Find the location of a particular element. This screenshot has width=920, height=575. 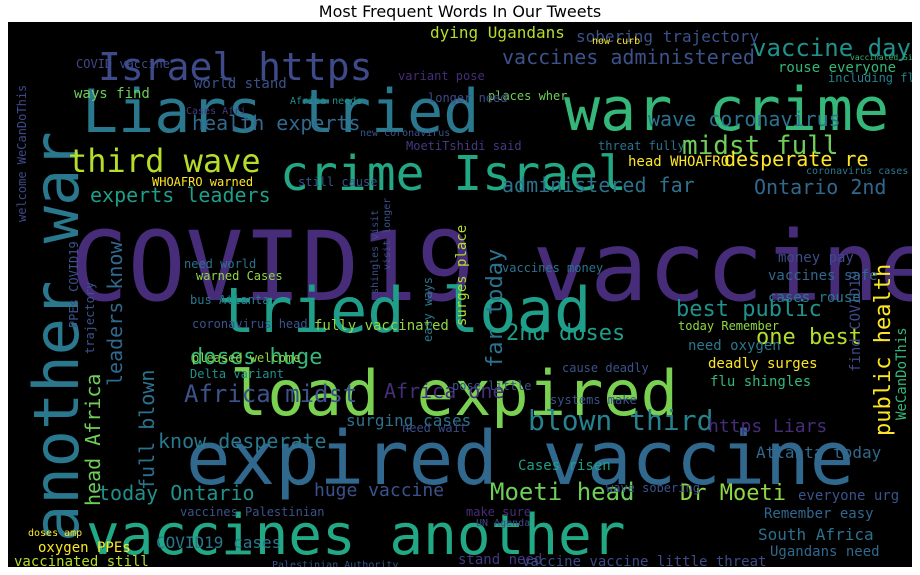

word-wave-sobering: wave sobering is located at coordinates (653, 488).